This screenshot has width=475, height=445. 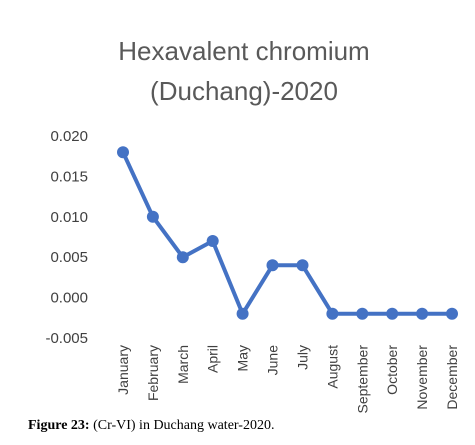 What do you see at coordinates (182, 425) in the screenshot?
I see `caption-text: (Cr-VI) in Duchang water-2020.` at bounding box center [182, 425].